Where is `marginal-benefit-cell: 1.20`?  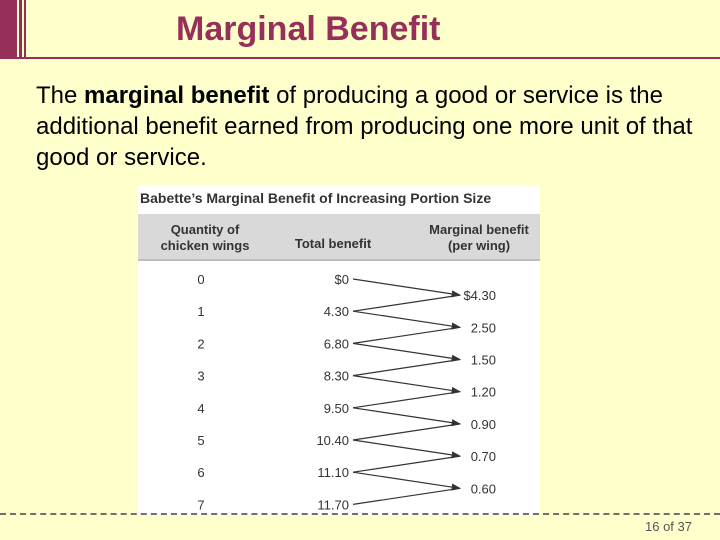 marginal-benefit-cell: 1.20 is located at coordinates (483, 392).